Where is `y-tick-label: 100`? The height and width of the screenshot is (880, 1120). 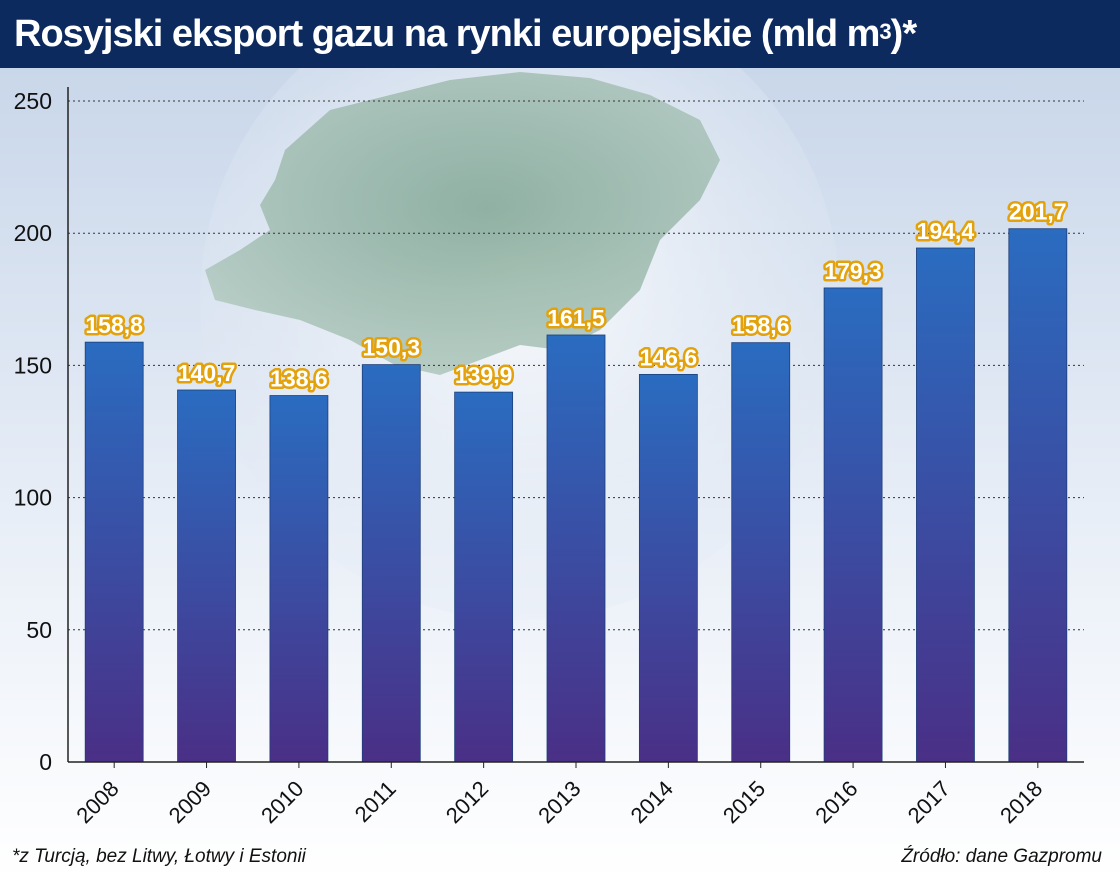 y-tick-label: 100 is located at coordinates (33, 498).